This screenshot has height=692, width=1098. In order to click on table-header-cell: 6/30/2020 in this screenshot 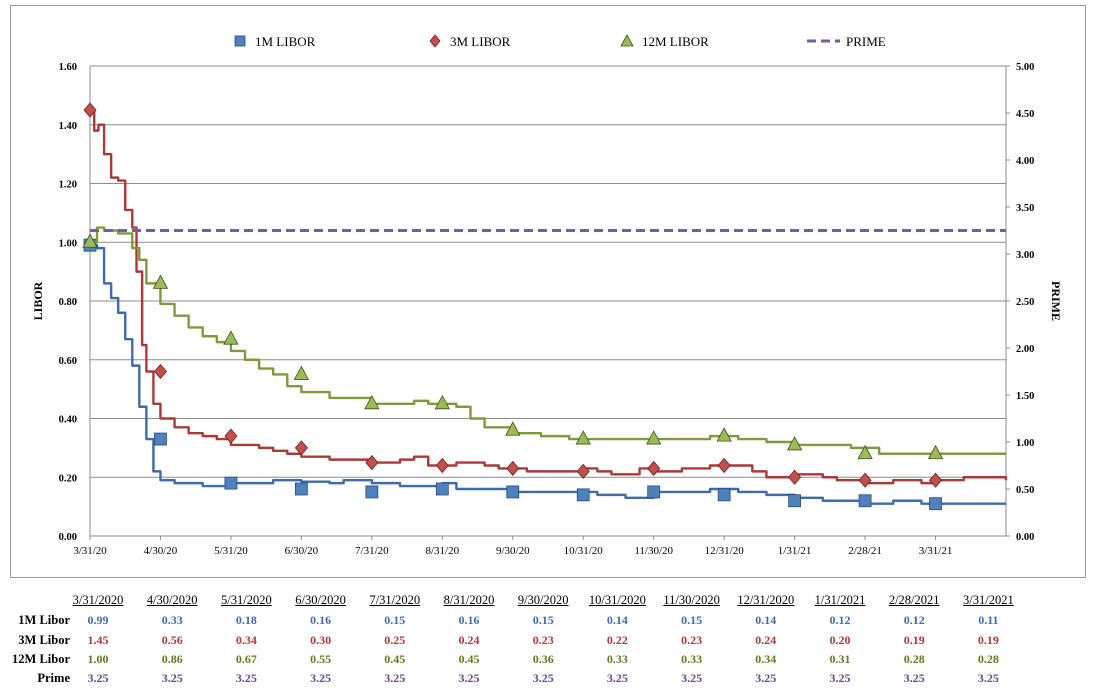, I will do `click(320, 600)`.